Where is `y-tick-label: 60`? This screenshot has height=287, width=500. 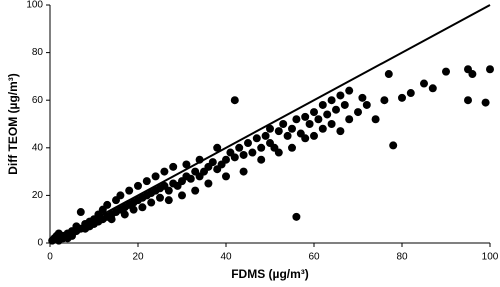
y-tick-label: 60 is located at coordinates (38, 100).